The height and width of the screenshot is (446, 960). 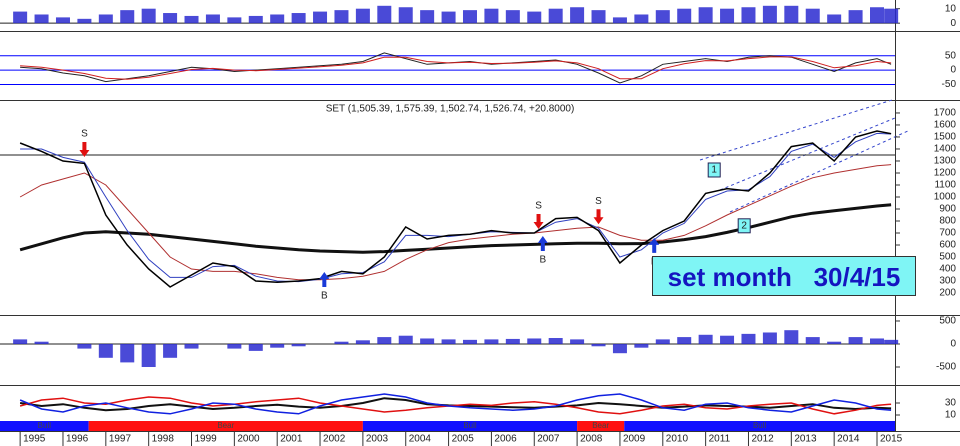 What do you see at coordinates (591, 439) in the screenshot?
I see `x-tick-label: 2008` at bounding box center [591, 439].